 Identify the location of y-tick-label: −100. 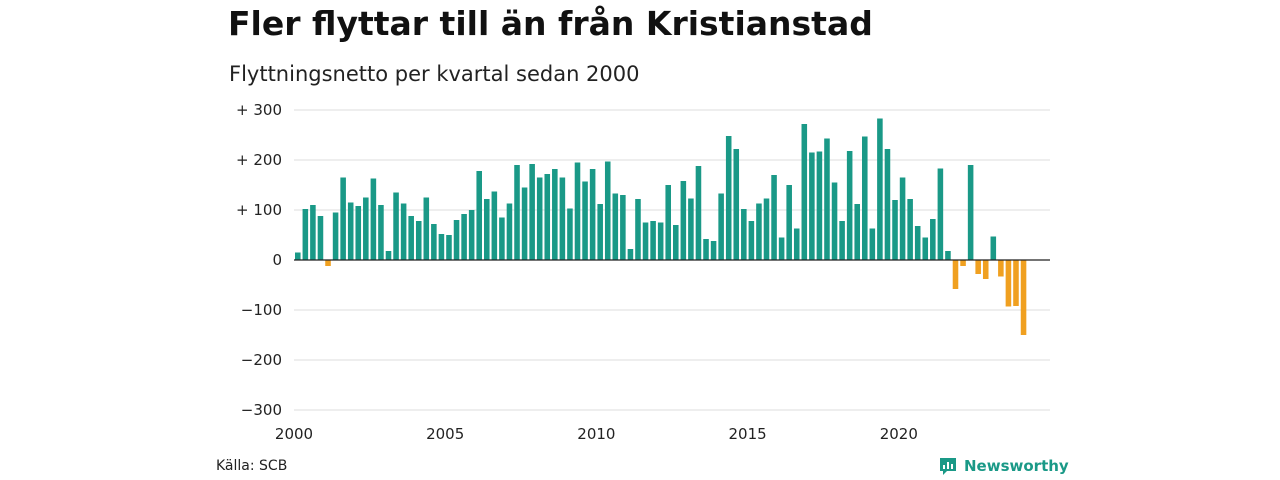
(261, 310).